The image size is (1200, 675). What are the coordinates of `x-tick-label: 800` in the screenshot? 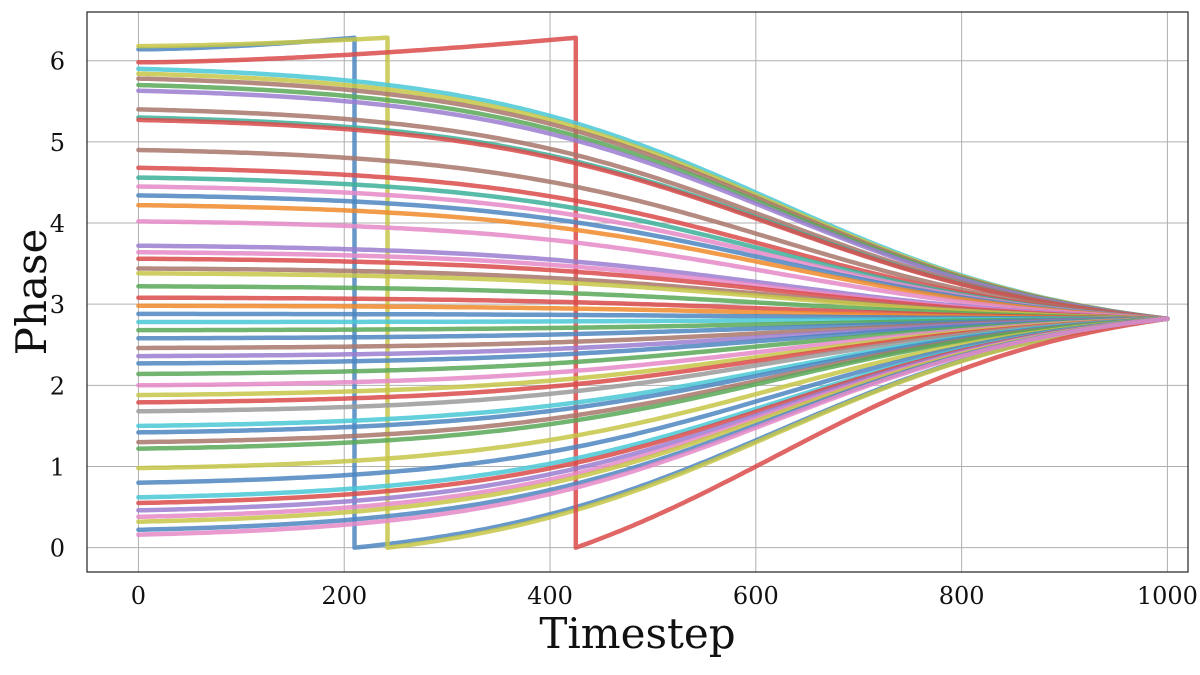 It's located at (962, 596).